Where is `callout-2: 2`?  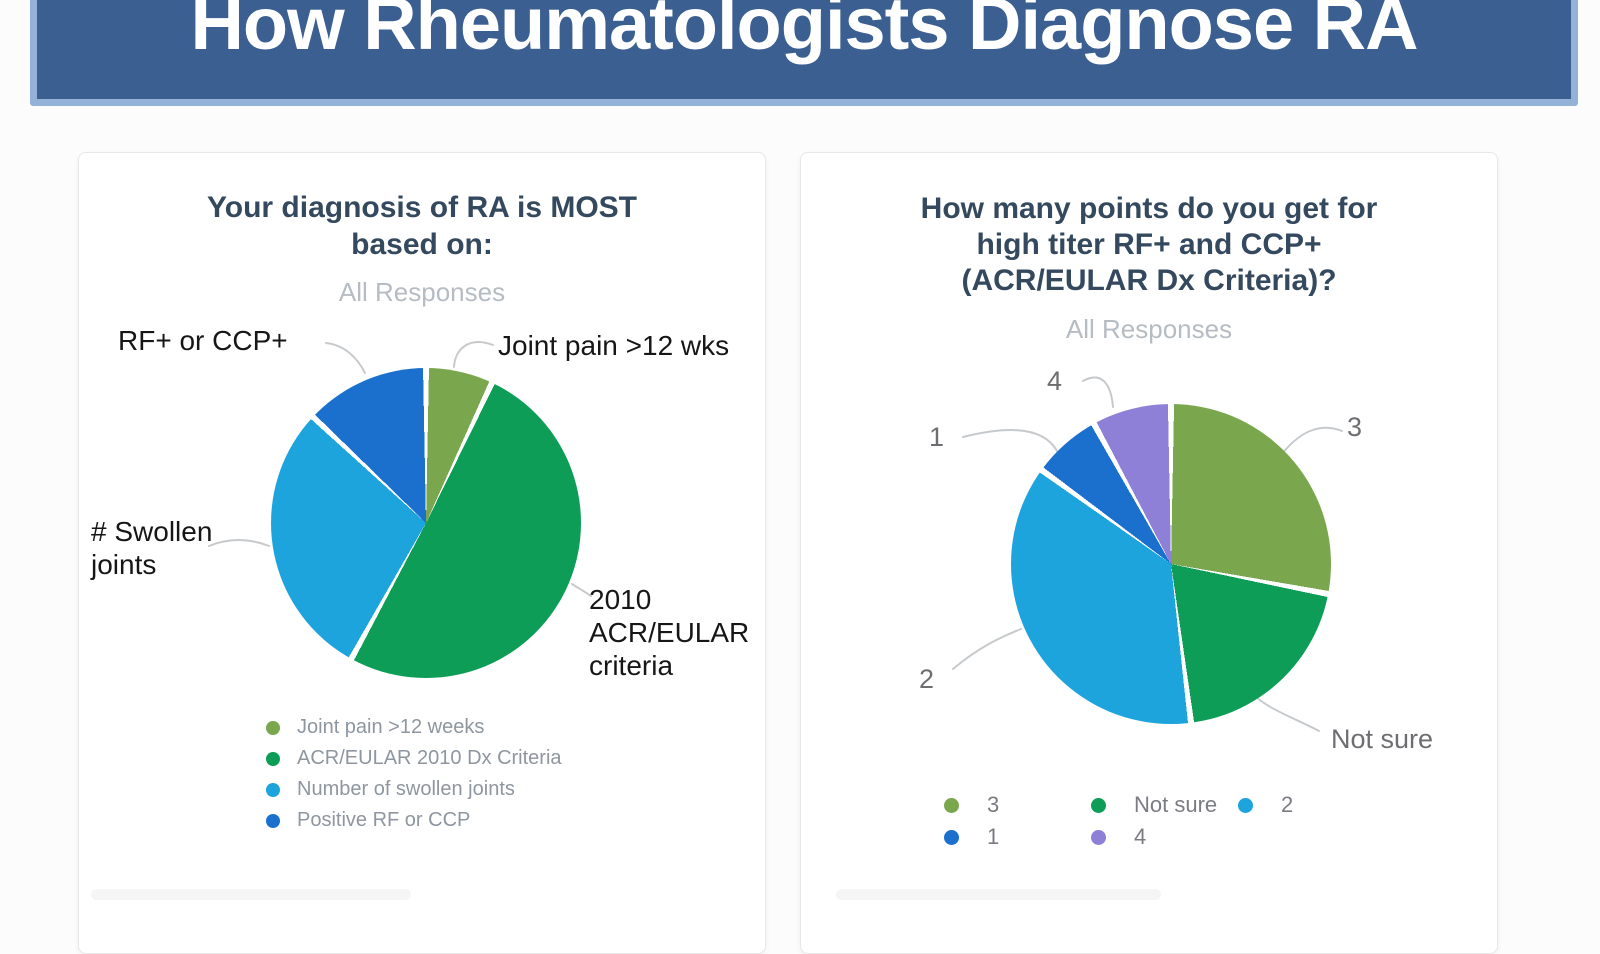
callout-2: 2 is located at coordinates (927, 679).